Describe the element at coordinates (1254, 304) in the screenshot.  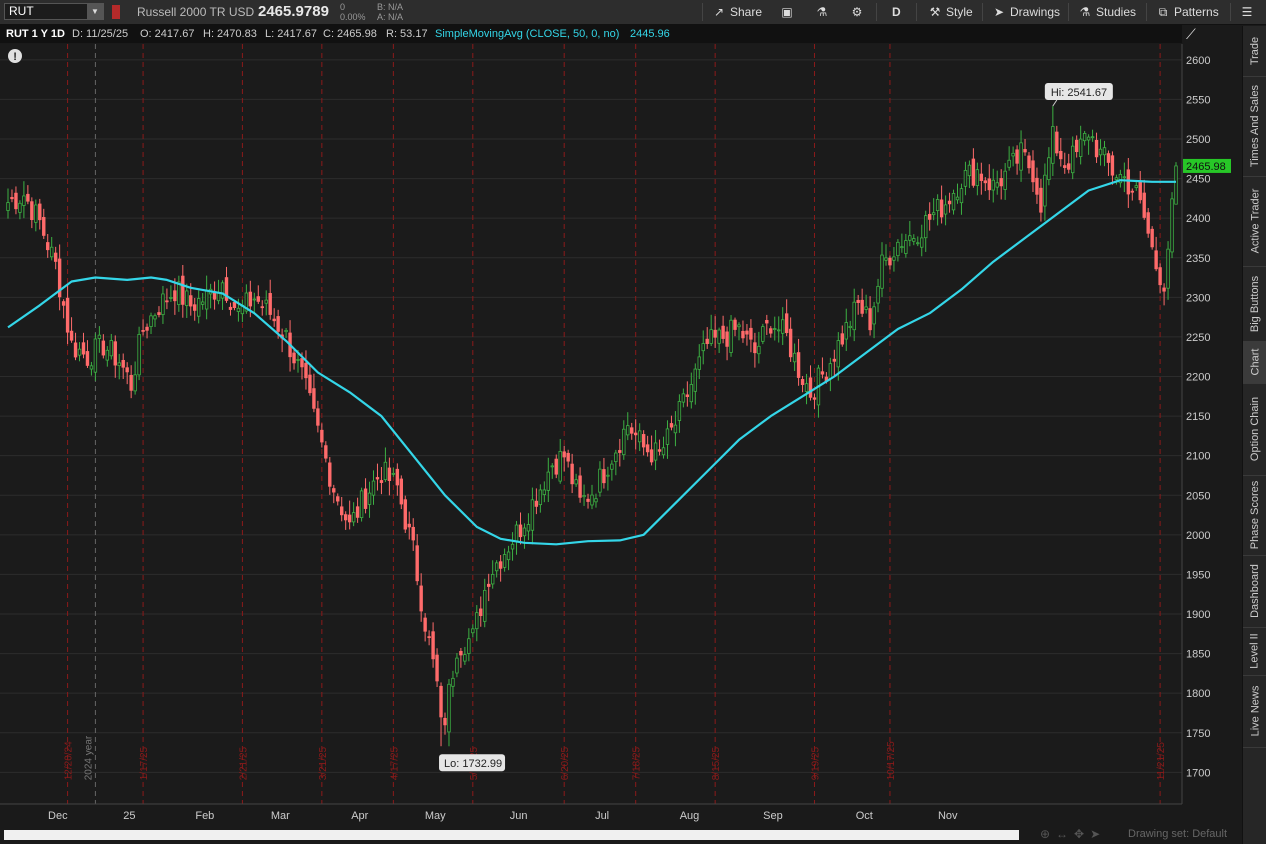
I see `side-tab-big-buttons: Big Buttons` at that location.